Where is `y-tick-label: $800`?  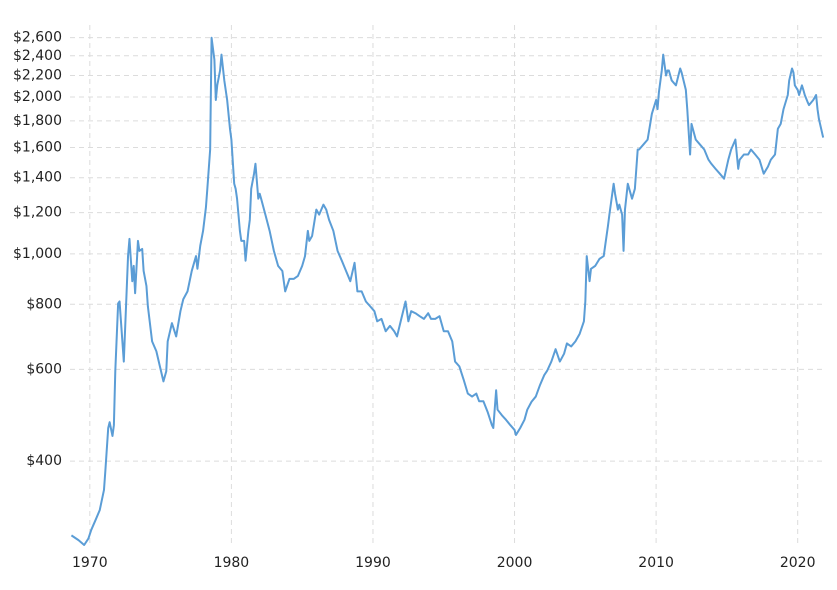
y-tick-label: $800 is located at coordinates (44, 304).